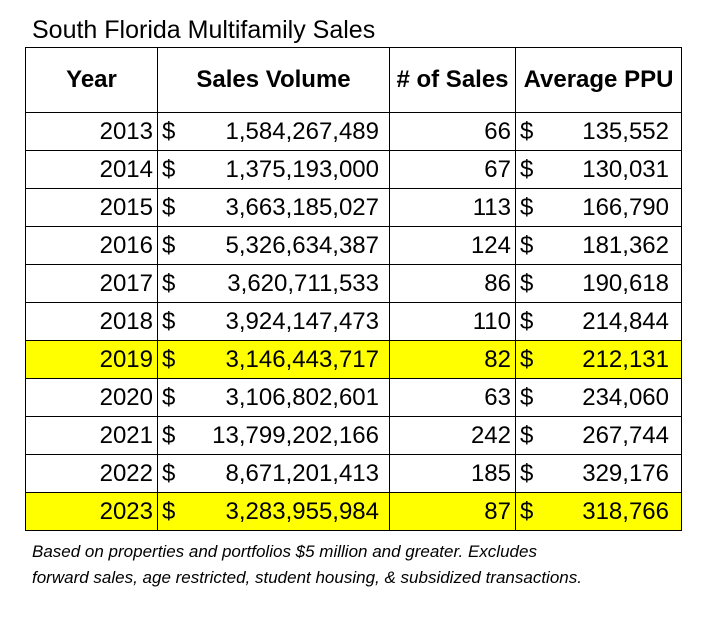 The image size is (711, 621). I want to click on average-ppu-value: 214,844, so click(625, 321).